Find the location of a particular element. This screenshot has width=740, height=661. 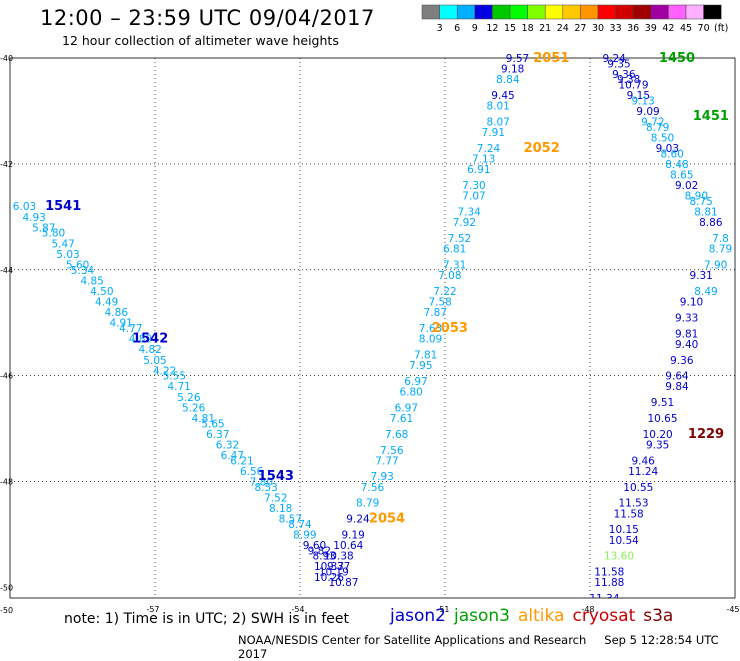

wave-height-value: 4.49 is located at coordinates (106, 303).